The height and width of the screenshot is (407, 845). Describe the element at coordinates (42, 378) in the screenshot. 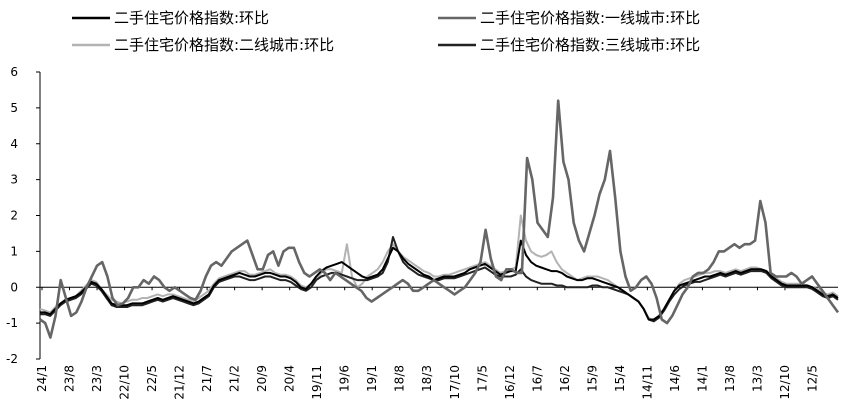

I see `x-tick-label: 24/1` at that location.